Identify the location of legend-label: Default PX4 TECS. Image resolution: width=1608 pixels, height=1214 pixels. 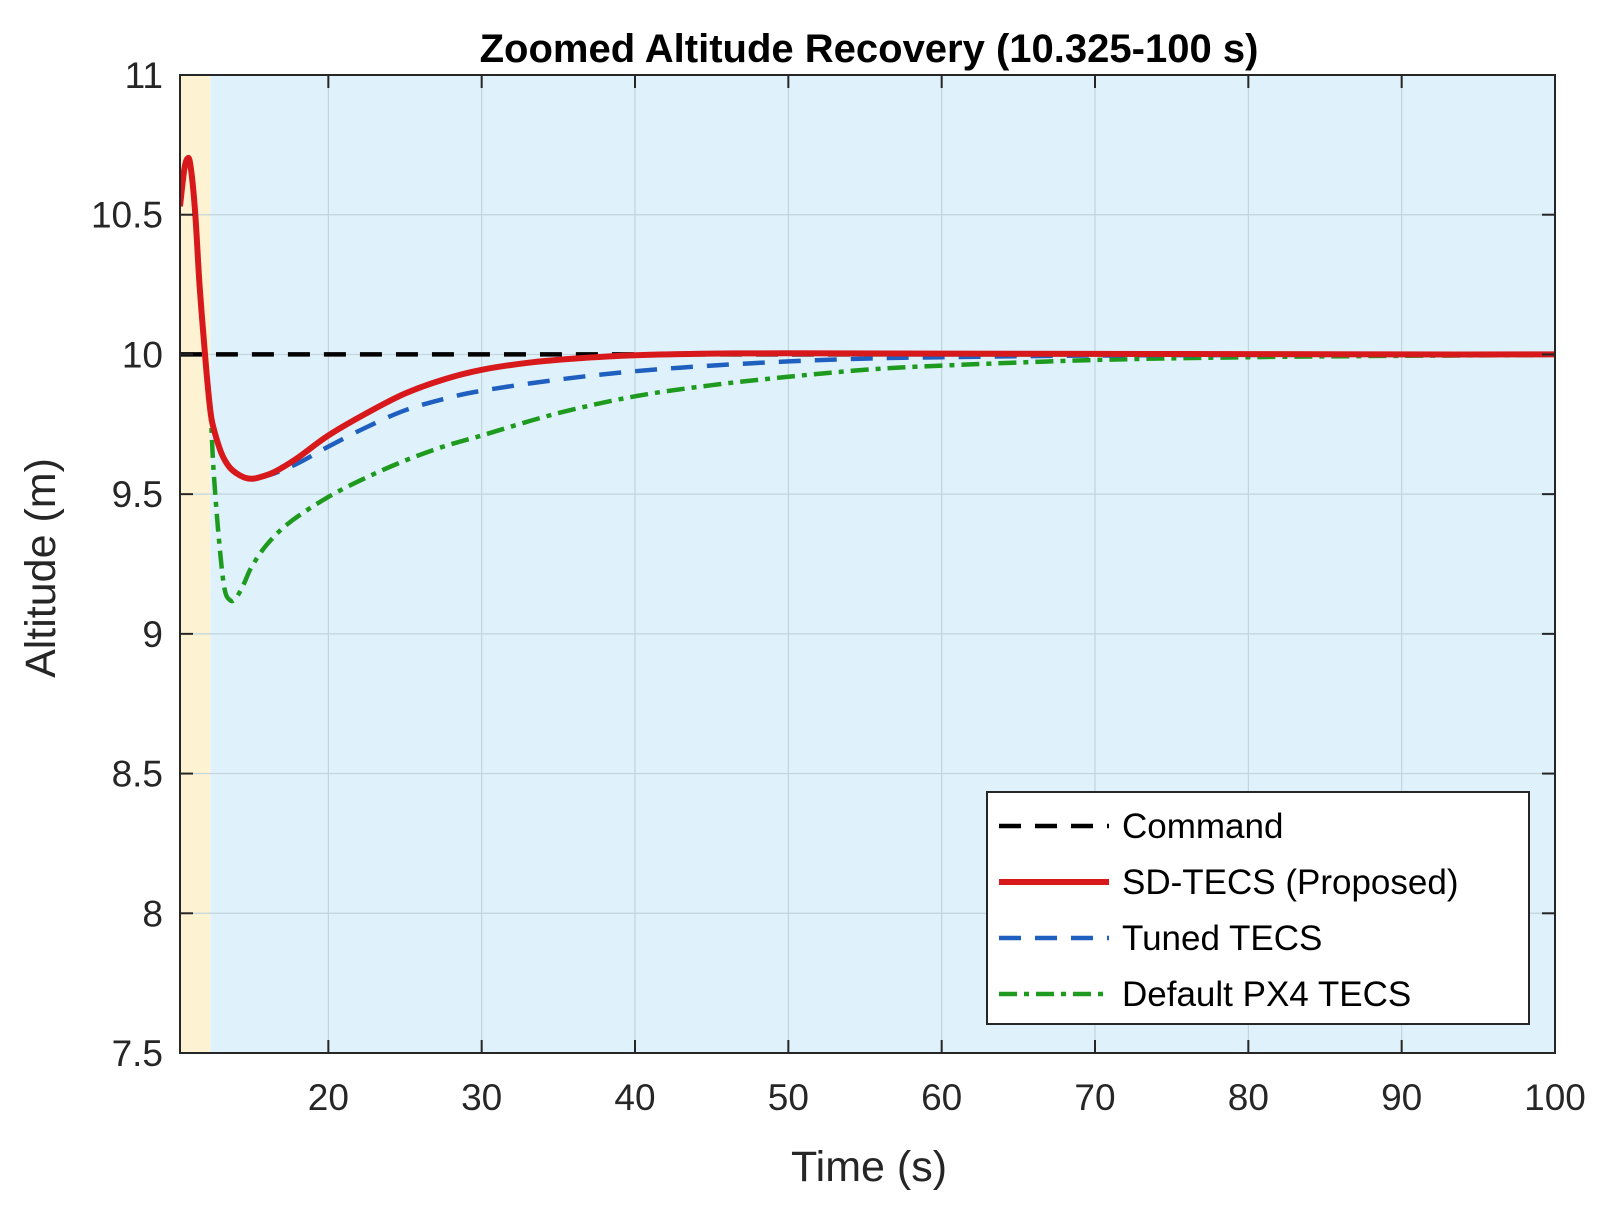
(1266, 994).